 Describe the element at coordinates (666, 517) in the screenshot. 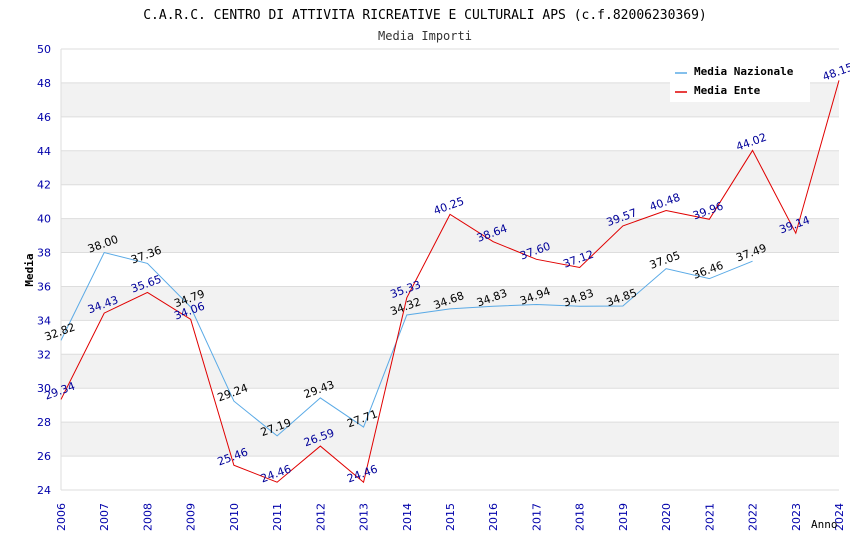

I see `x-tick-label: 2020` at that location.